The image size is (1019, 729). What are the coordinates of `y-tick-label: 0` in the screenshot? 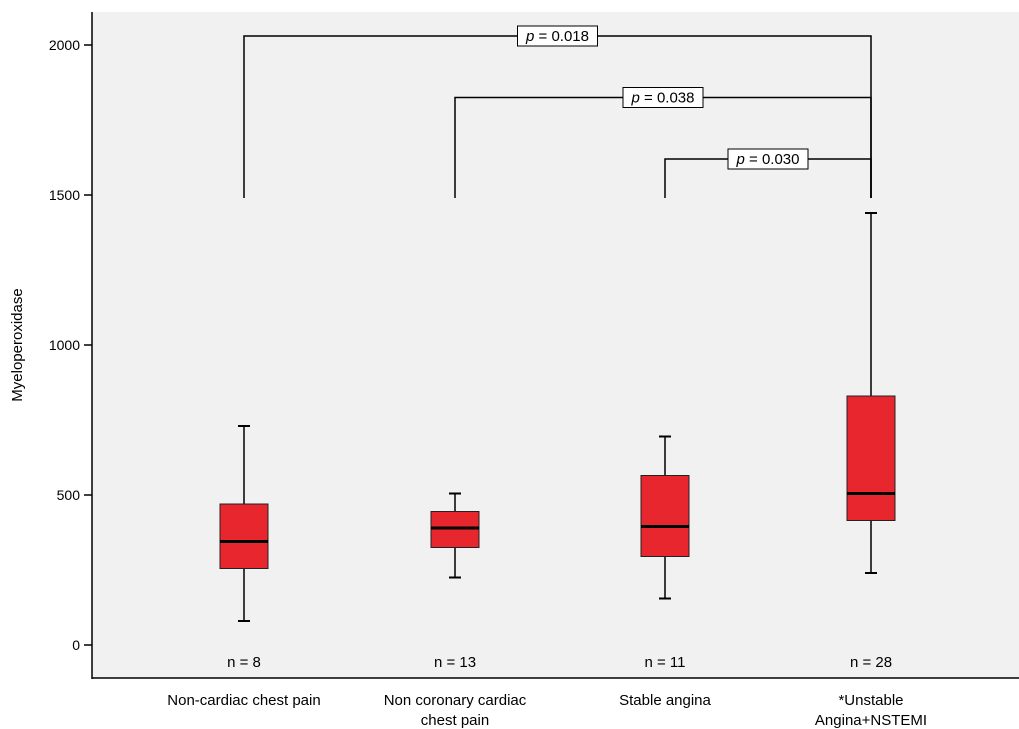 It's located at (76, 645).